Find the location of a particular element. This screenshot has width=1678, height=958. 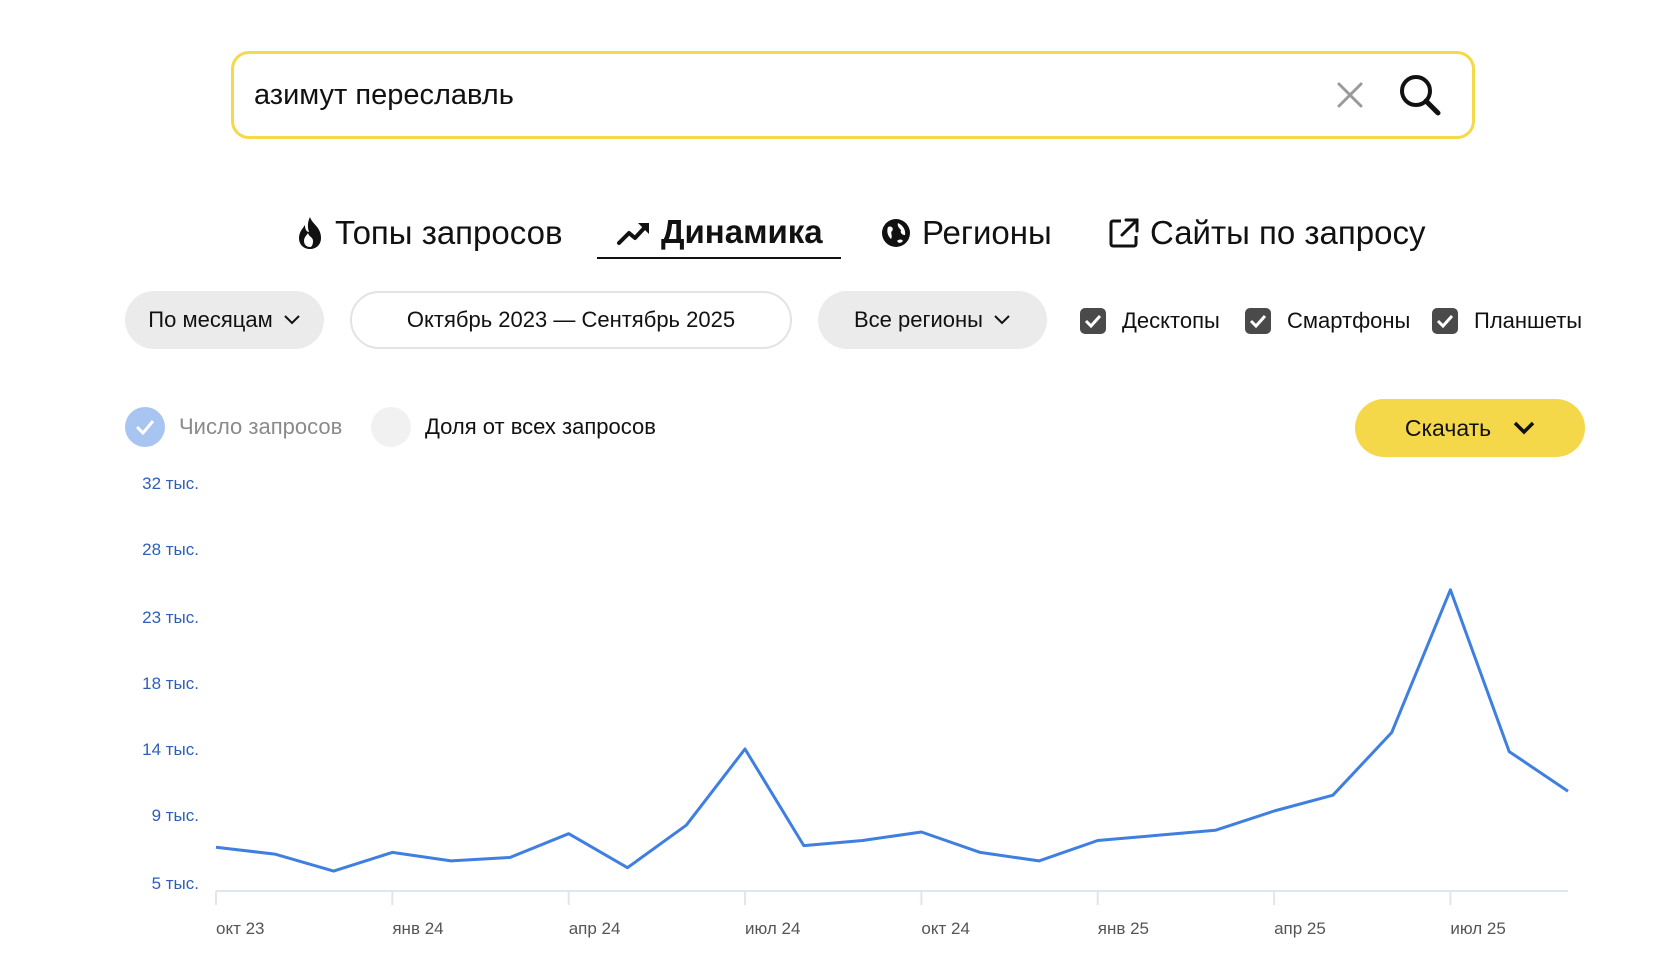

search-input: азимут переславль is located at coordinates (384, 94).